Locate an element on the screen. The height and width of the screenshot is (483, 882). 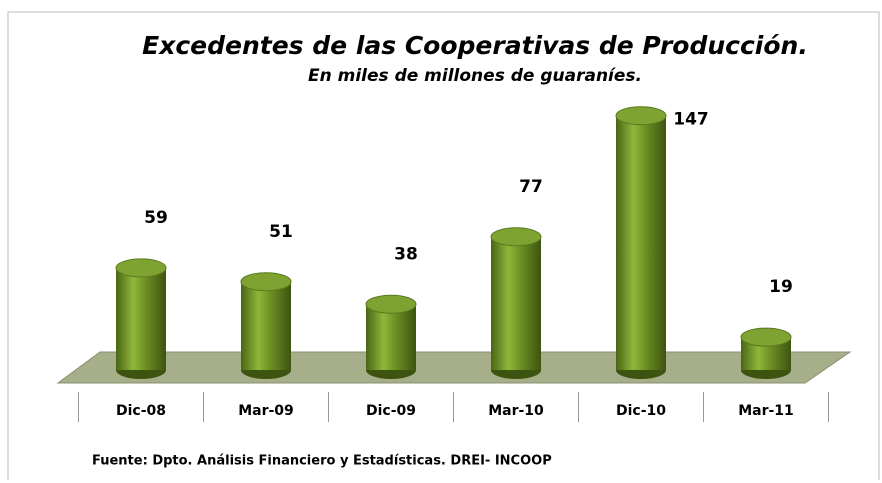
floor is located at coordinates (454, 367).